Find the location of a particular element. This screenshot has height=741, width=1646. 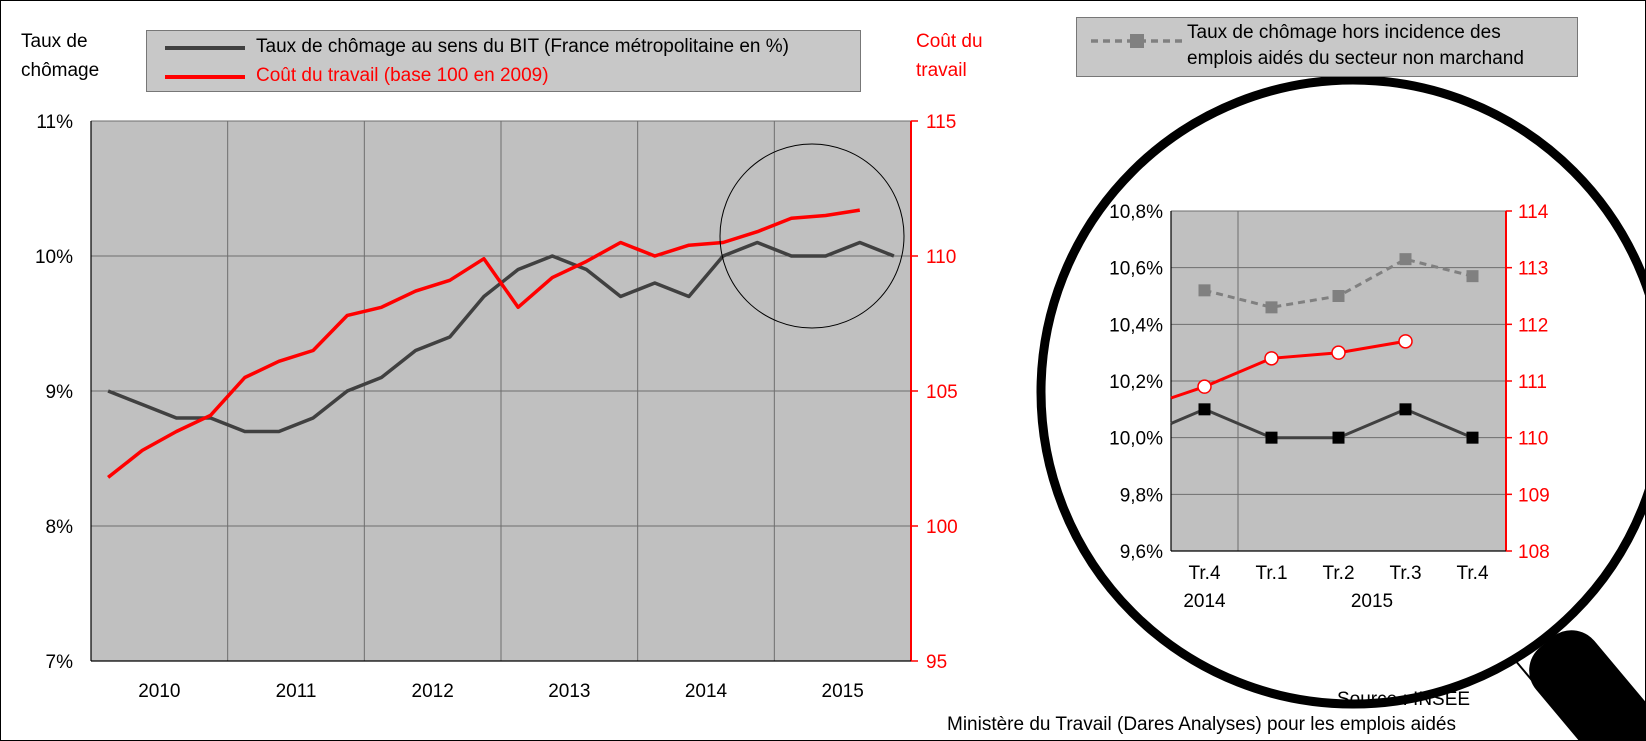

inset-left-tick-label: 10,8% is located at coordinates (1136, 212).